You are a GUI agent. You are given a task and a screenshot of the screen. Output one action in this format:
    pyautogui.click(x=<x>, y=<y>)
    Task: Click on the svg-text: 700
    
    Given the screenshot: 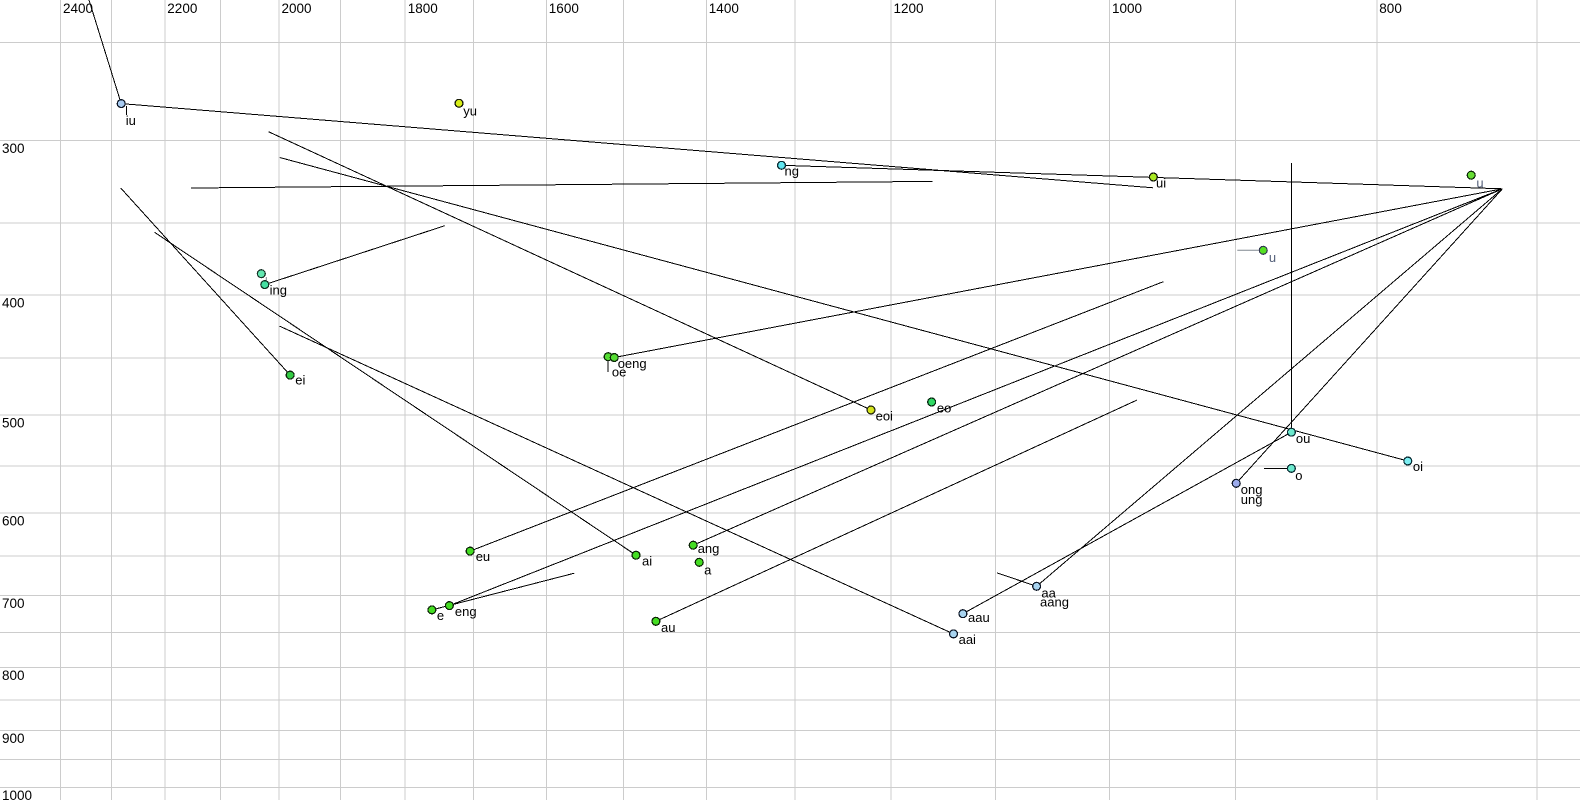 What is the action you would take?
    pyautogui.click(x=13, y=603)
    